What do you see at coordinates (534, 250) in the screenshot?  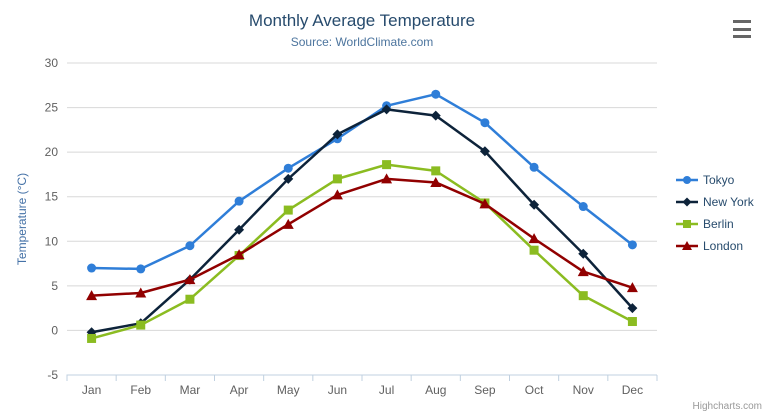 I see `data-point-berlin-oct` at bounding box center [534, 250].